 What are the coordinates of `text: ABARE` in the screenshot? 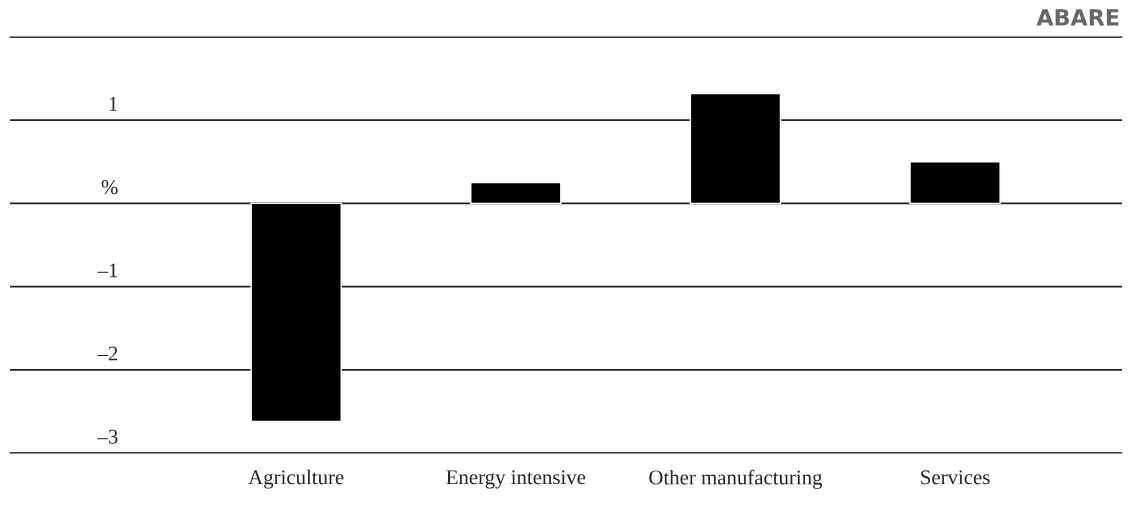 It's located at (1077, 17).